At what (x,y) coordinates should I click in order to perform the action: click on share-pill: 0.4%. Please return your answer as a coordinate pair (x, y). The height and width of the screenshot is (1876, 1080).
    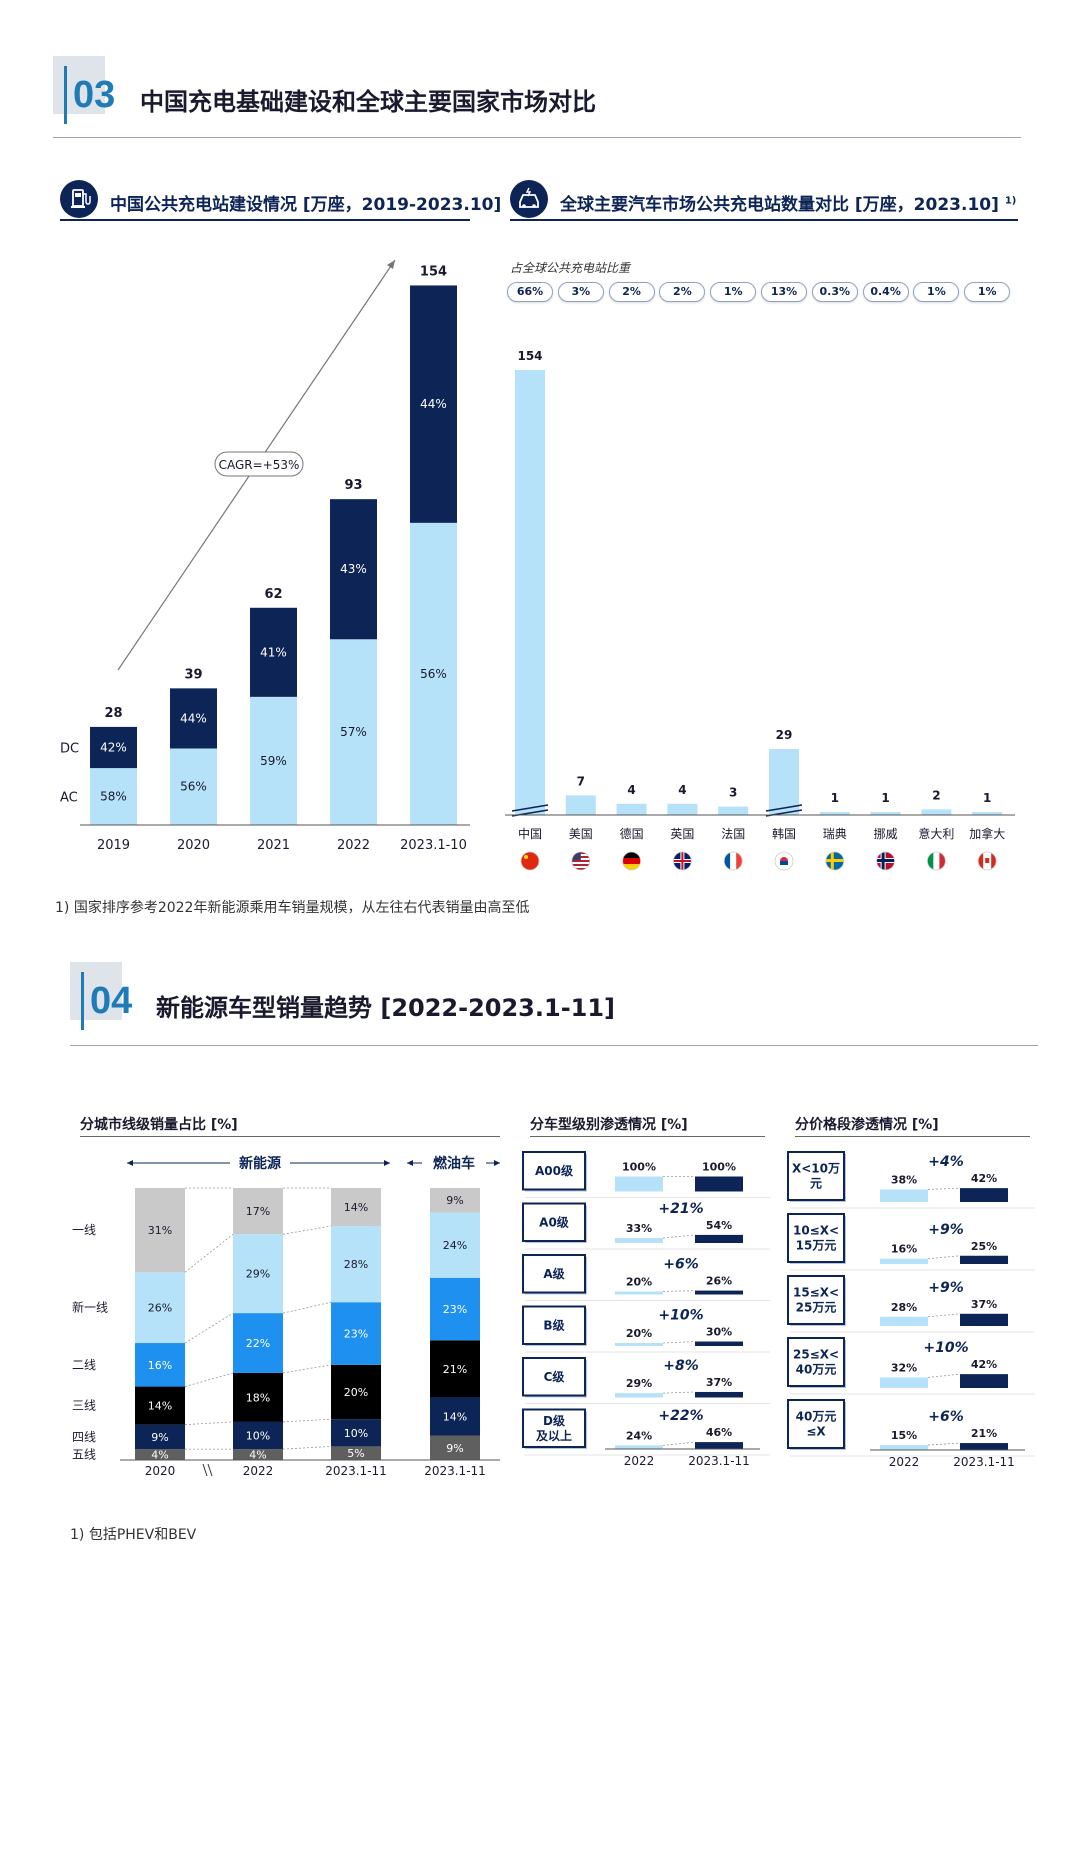
    Looking at the image, I should click on (885, 292).